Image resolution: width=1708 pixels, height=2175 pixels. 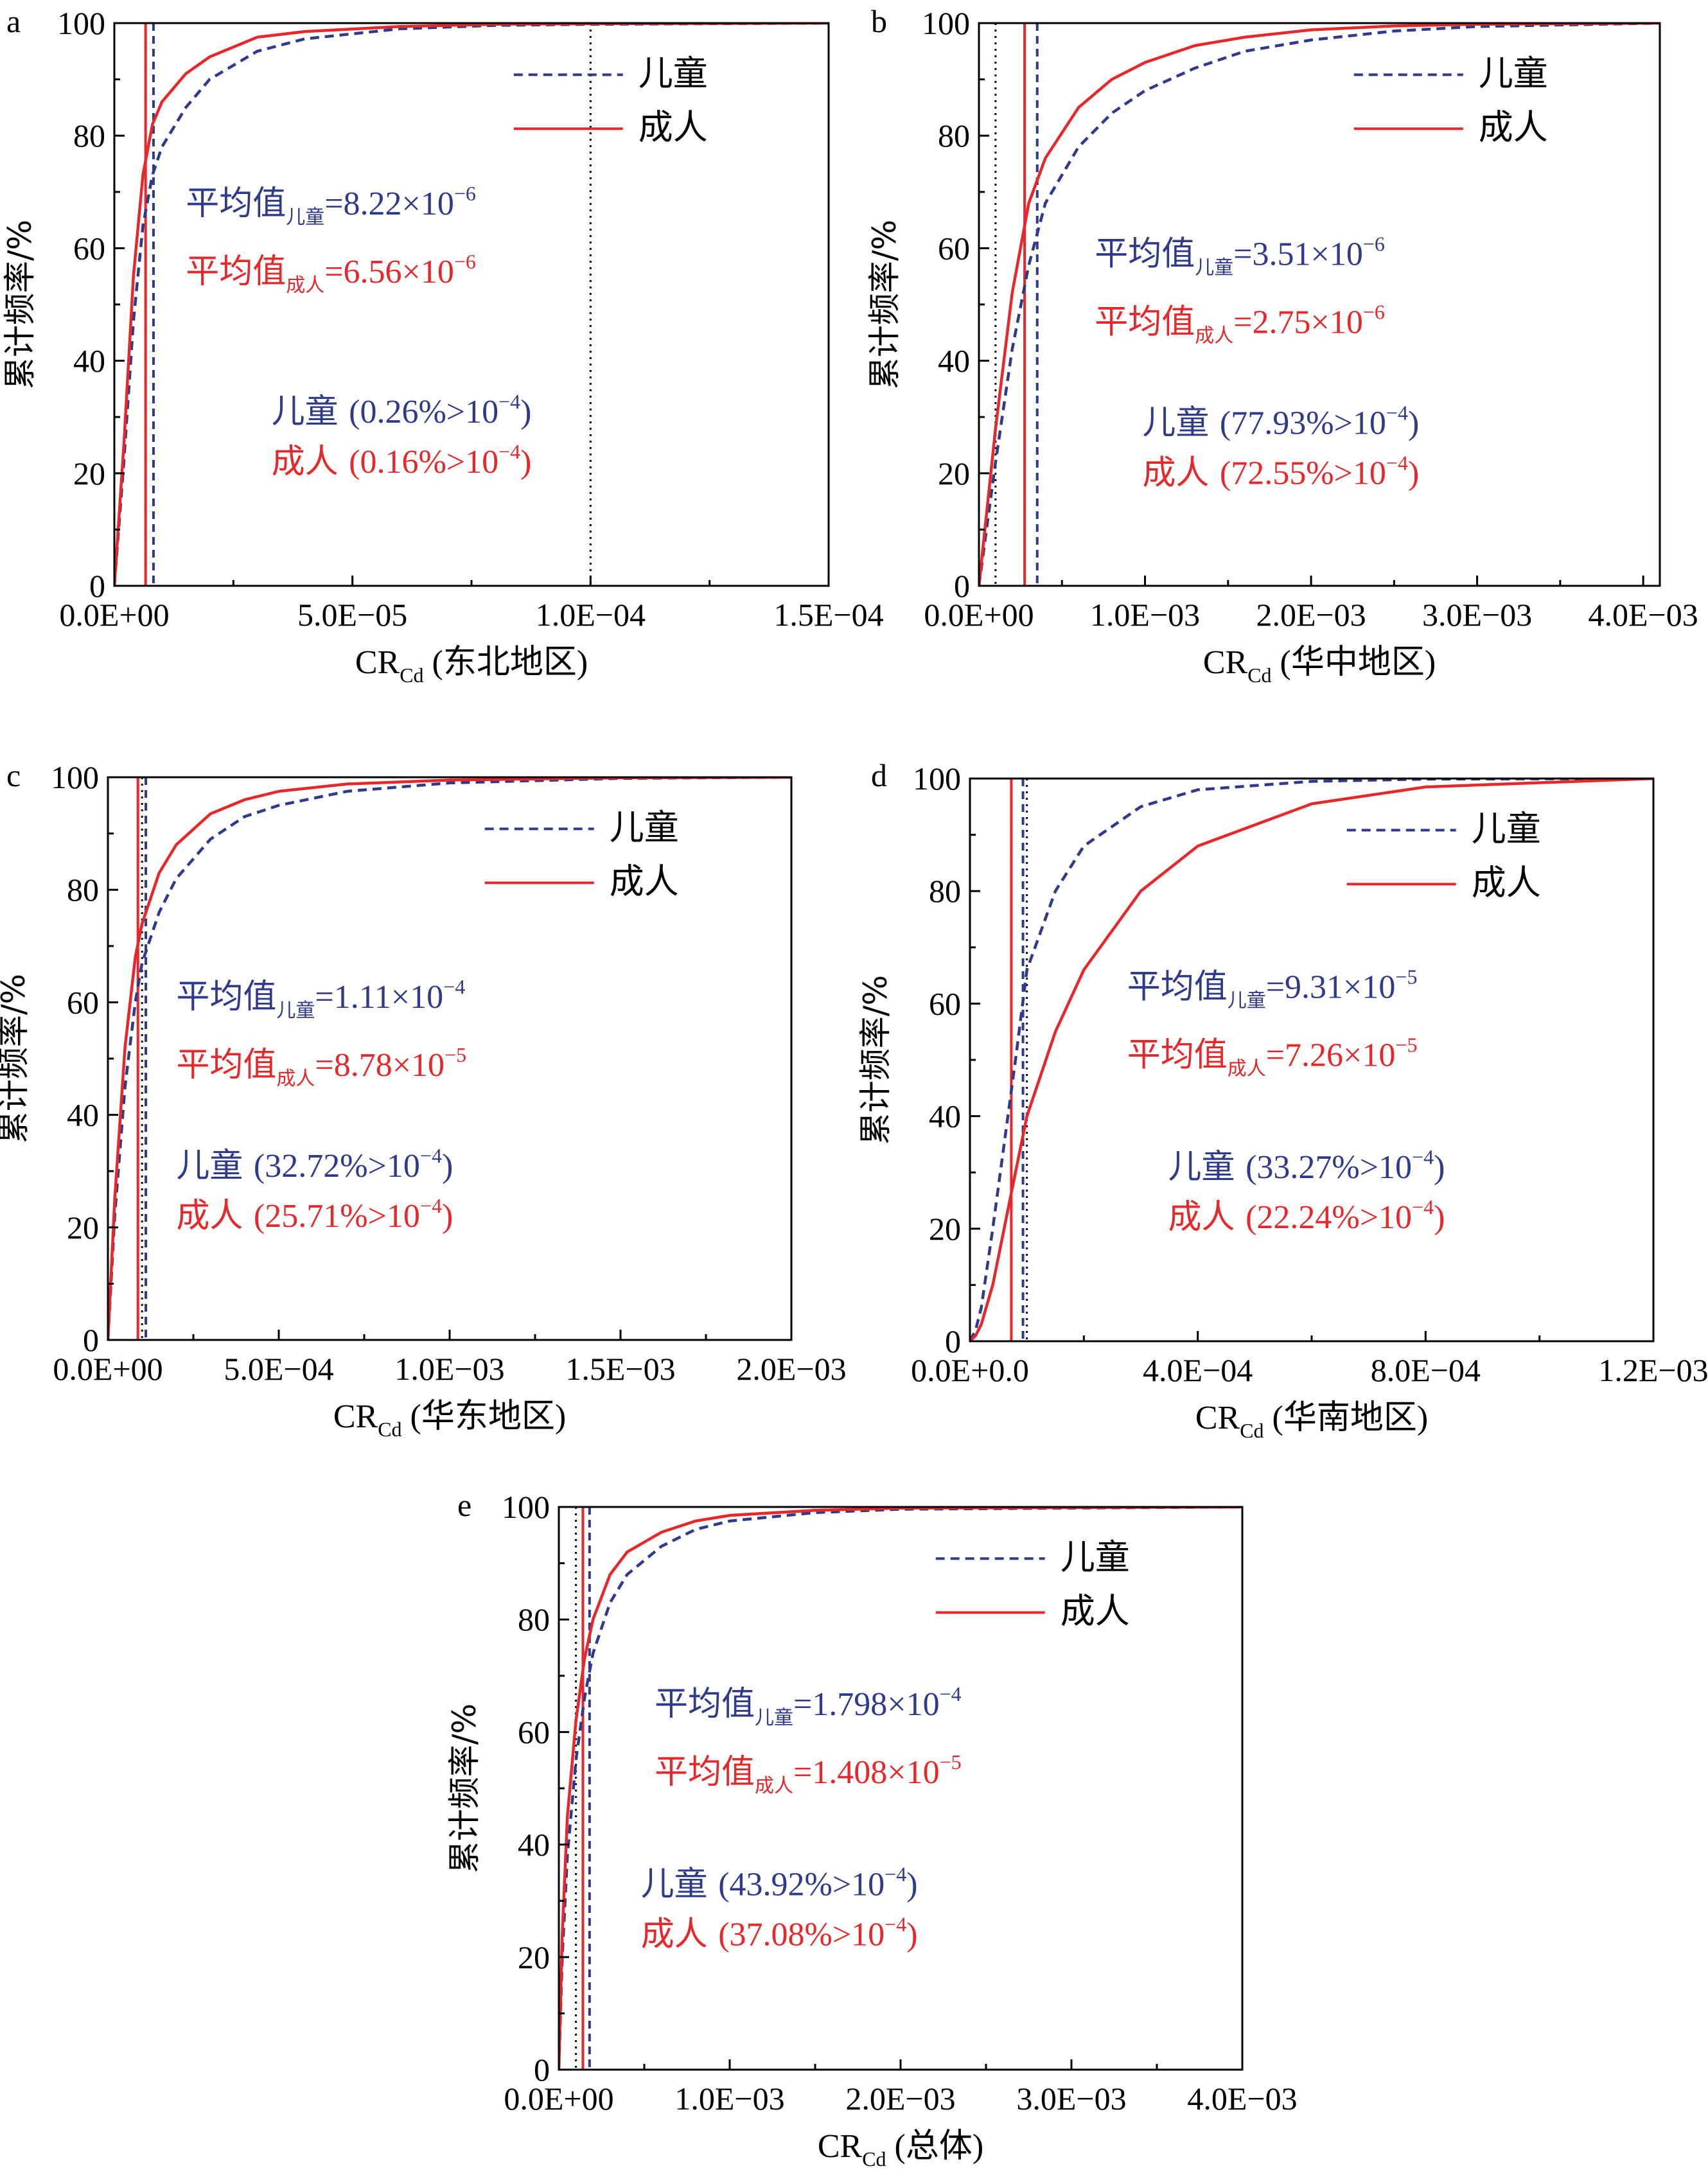 What do you see at coordinates (1306, 1165) in the screenshot?
I see `exceed-annotation-children: 儿童 (33.27%>10−4)` at bounding box center [1306, 1165].